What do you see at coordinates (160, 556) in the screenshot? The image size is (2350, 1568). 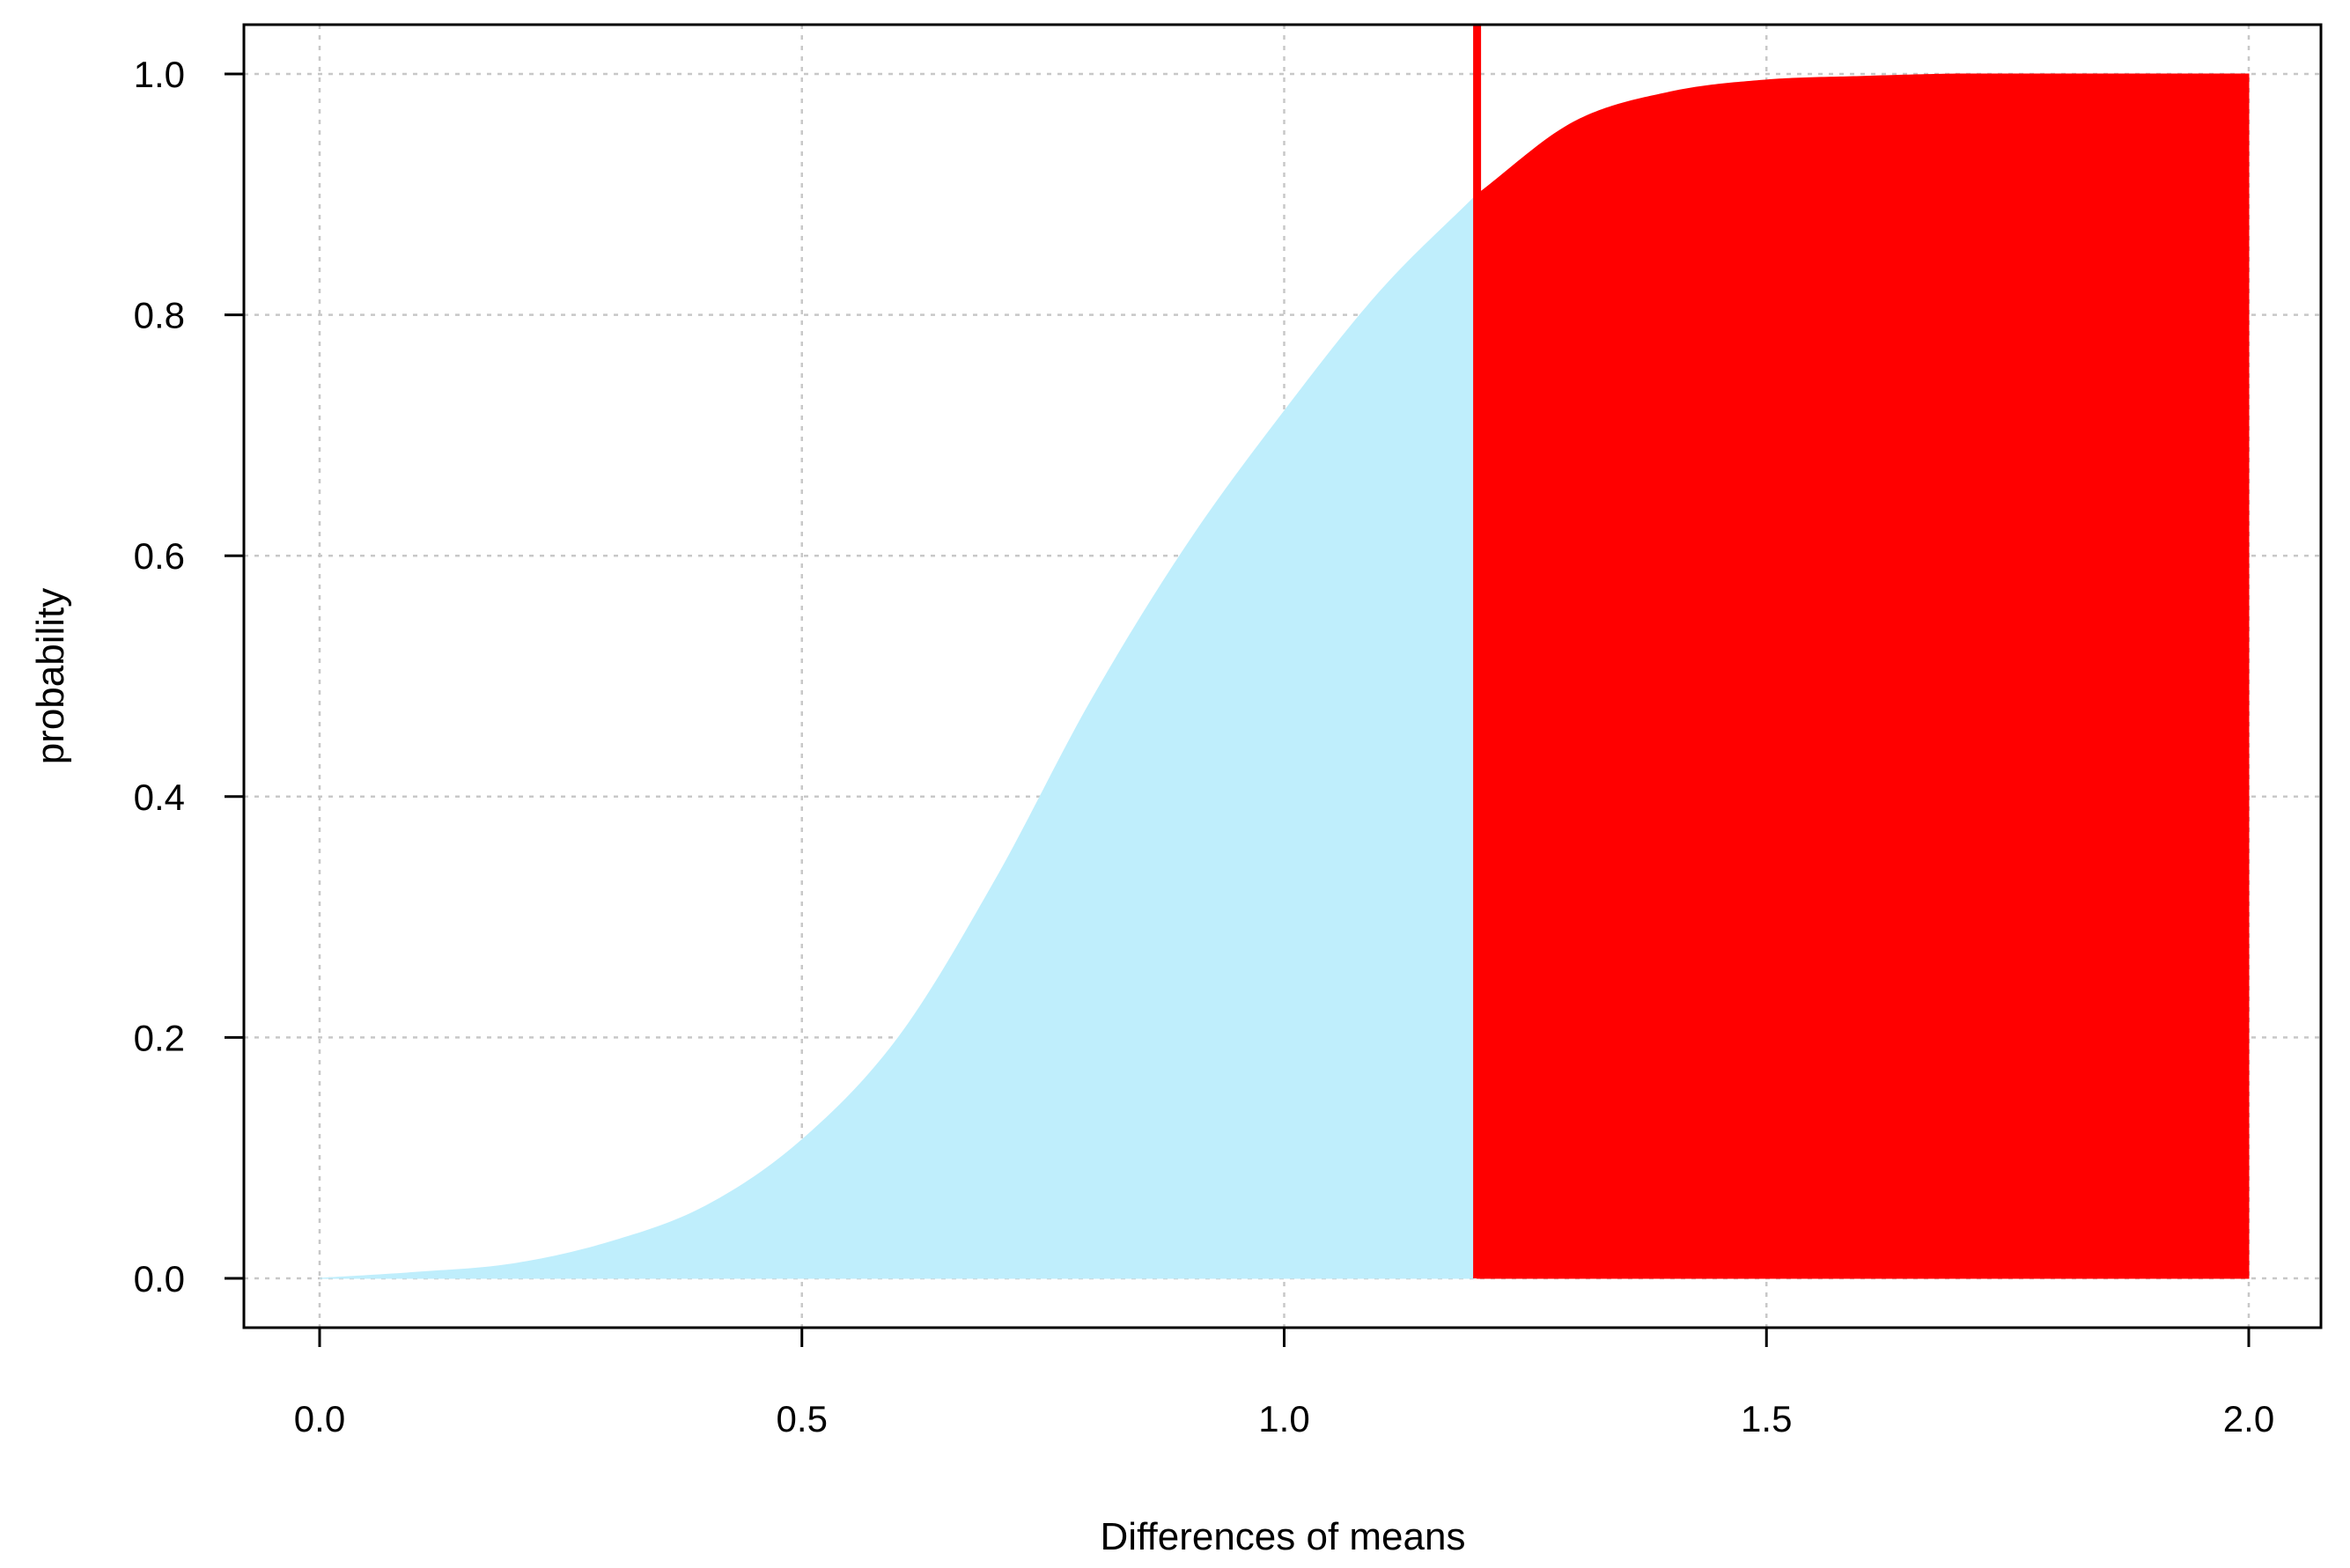 I see `y-tick-label: 0.6` at bounding box center [160, 556].